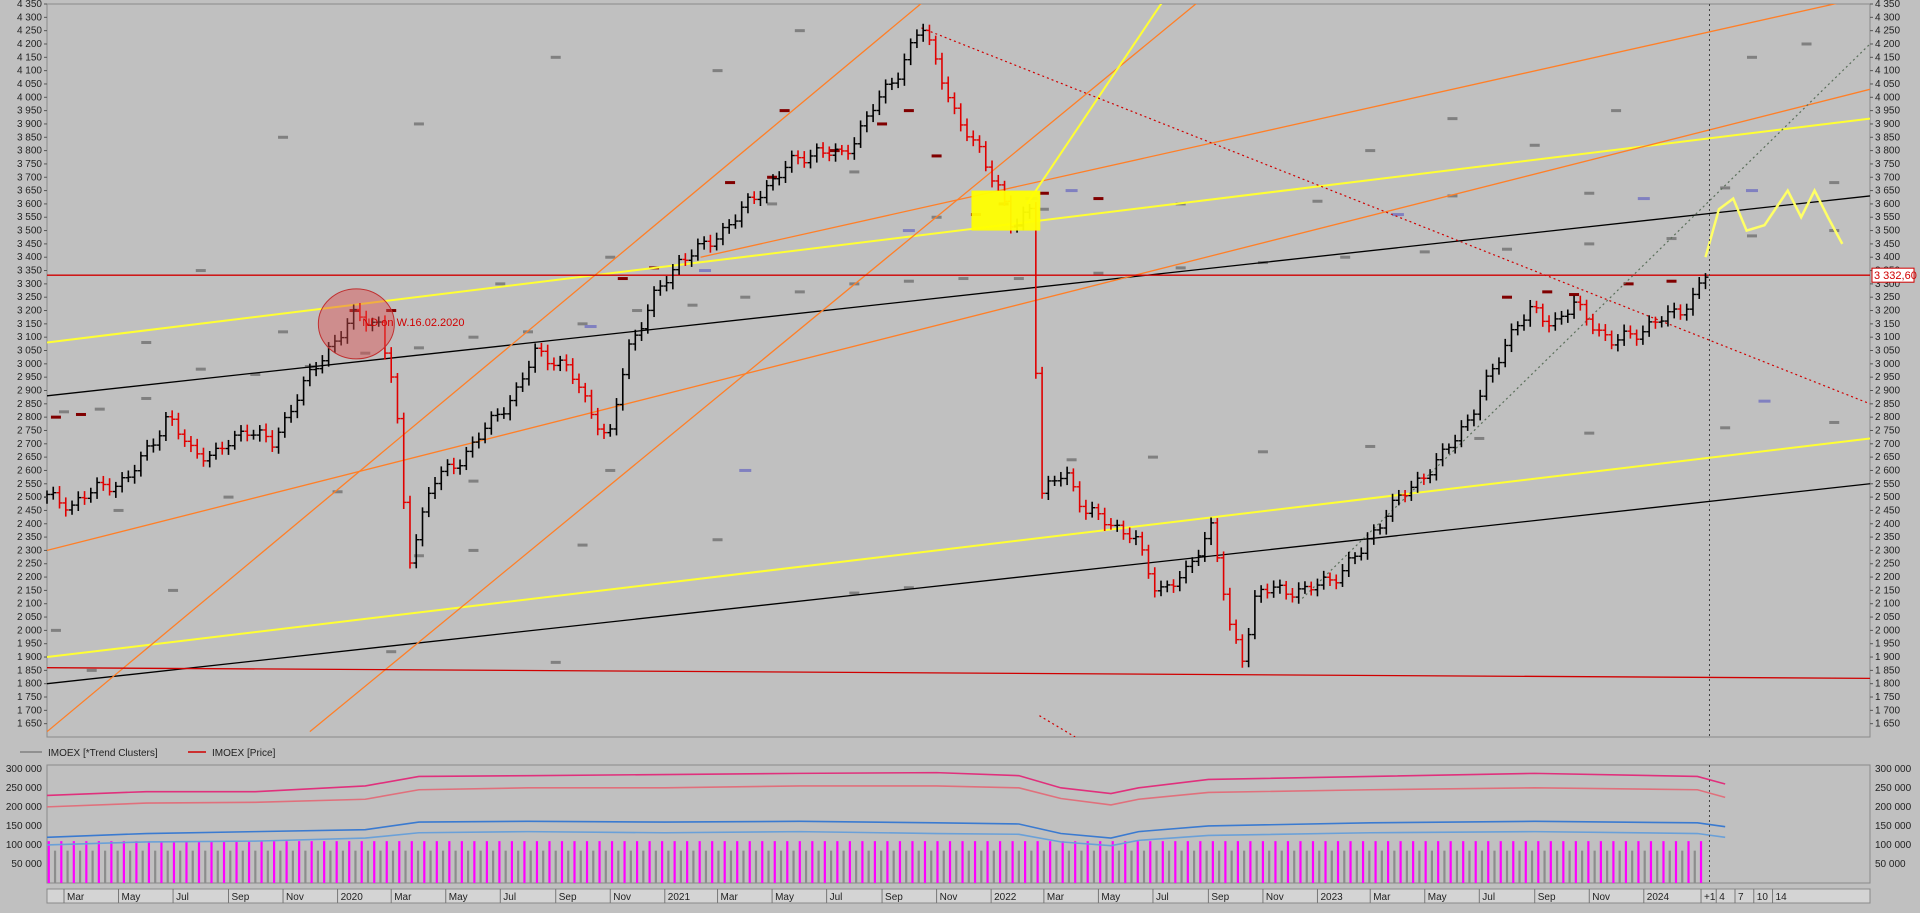  Describe the element at coordinates (29, 57) in the screenshot. I see `y-label-left-4: 4 150` at that location.